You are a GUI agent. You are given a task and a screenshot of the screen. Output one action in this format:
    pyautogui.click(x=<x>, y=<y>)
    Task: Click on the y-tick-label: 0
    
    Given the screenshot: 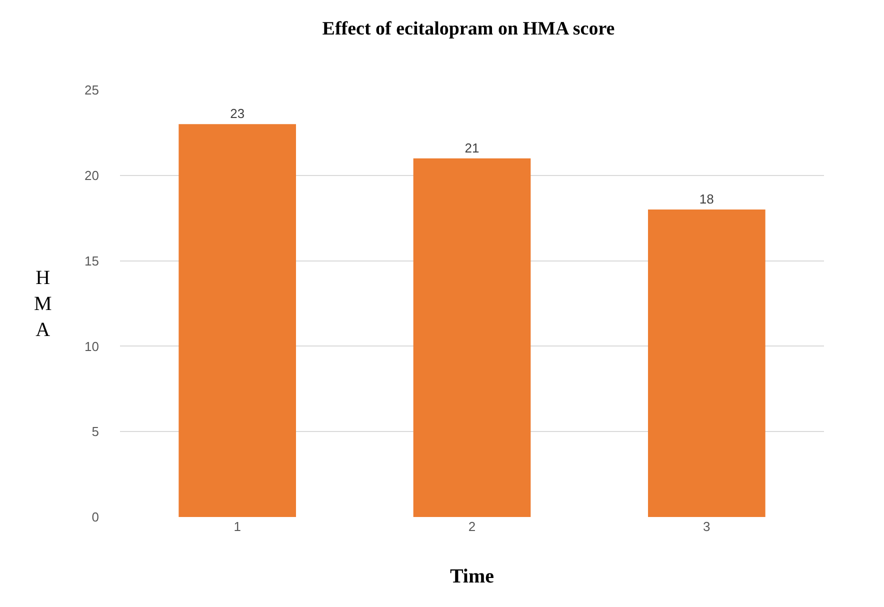 What is the action you would take?
    pyautogui.click(x=95, y=517)
    